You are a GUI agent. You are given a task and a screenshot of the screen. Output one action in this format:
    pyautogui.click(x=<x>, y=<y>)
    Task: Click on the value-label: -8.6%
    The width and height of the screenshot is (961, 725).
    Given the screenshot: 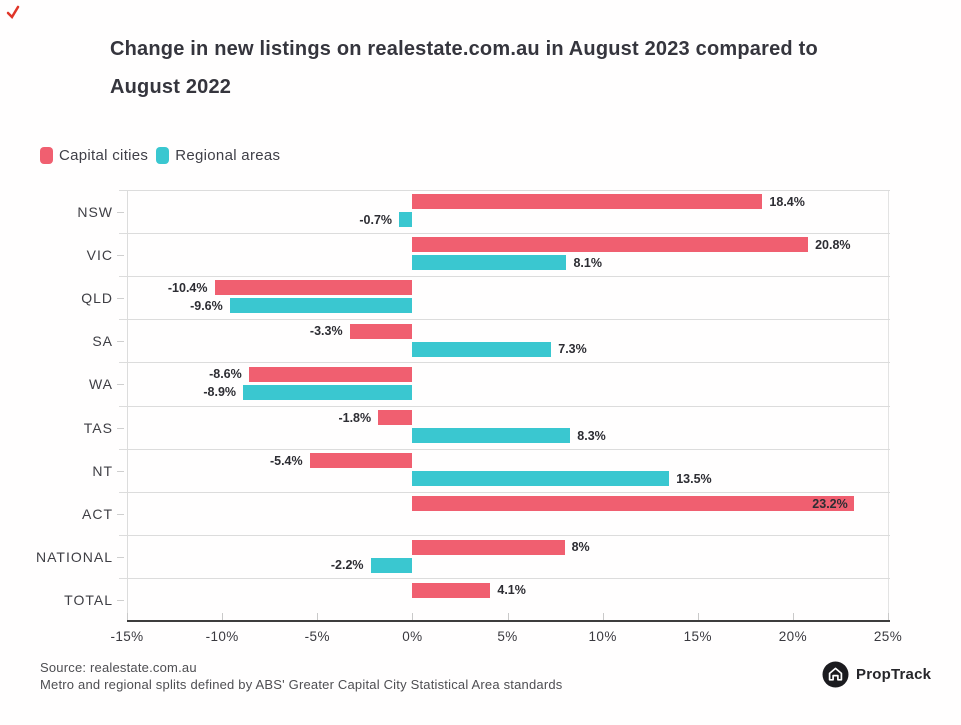 What is the action you would take?
    pyautogui.click(x=225, y=374)
    